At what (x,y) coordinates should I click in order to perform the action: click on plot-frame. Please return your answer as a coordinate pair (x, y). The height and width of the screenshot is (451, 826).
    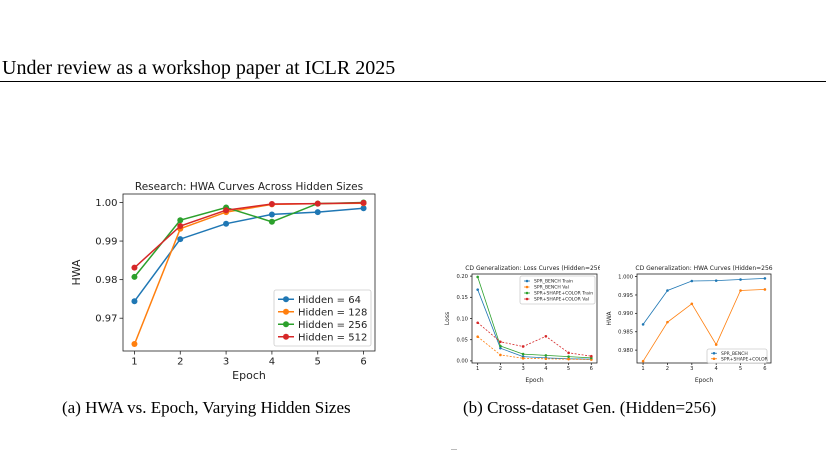
    Looking at the image, I should click on (704, 318).